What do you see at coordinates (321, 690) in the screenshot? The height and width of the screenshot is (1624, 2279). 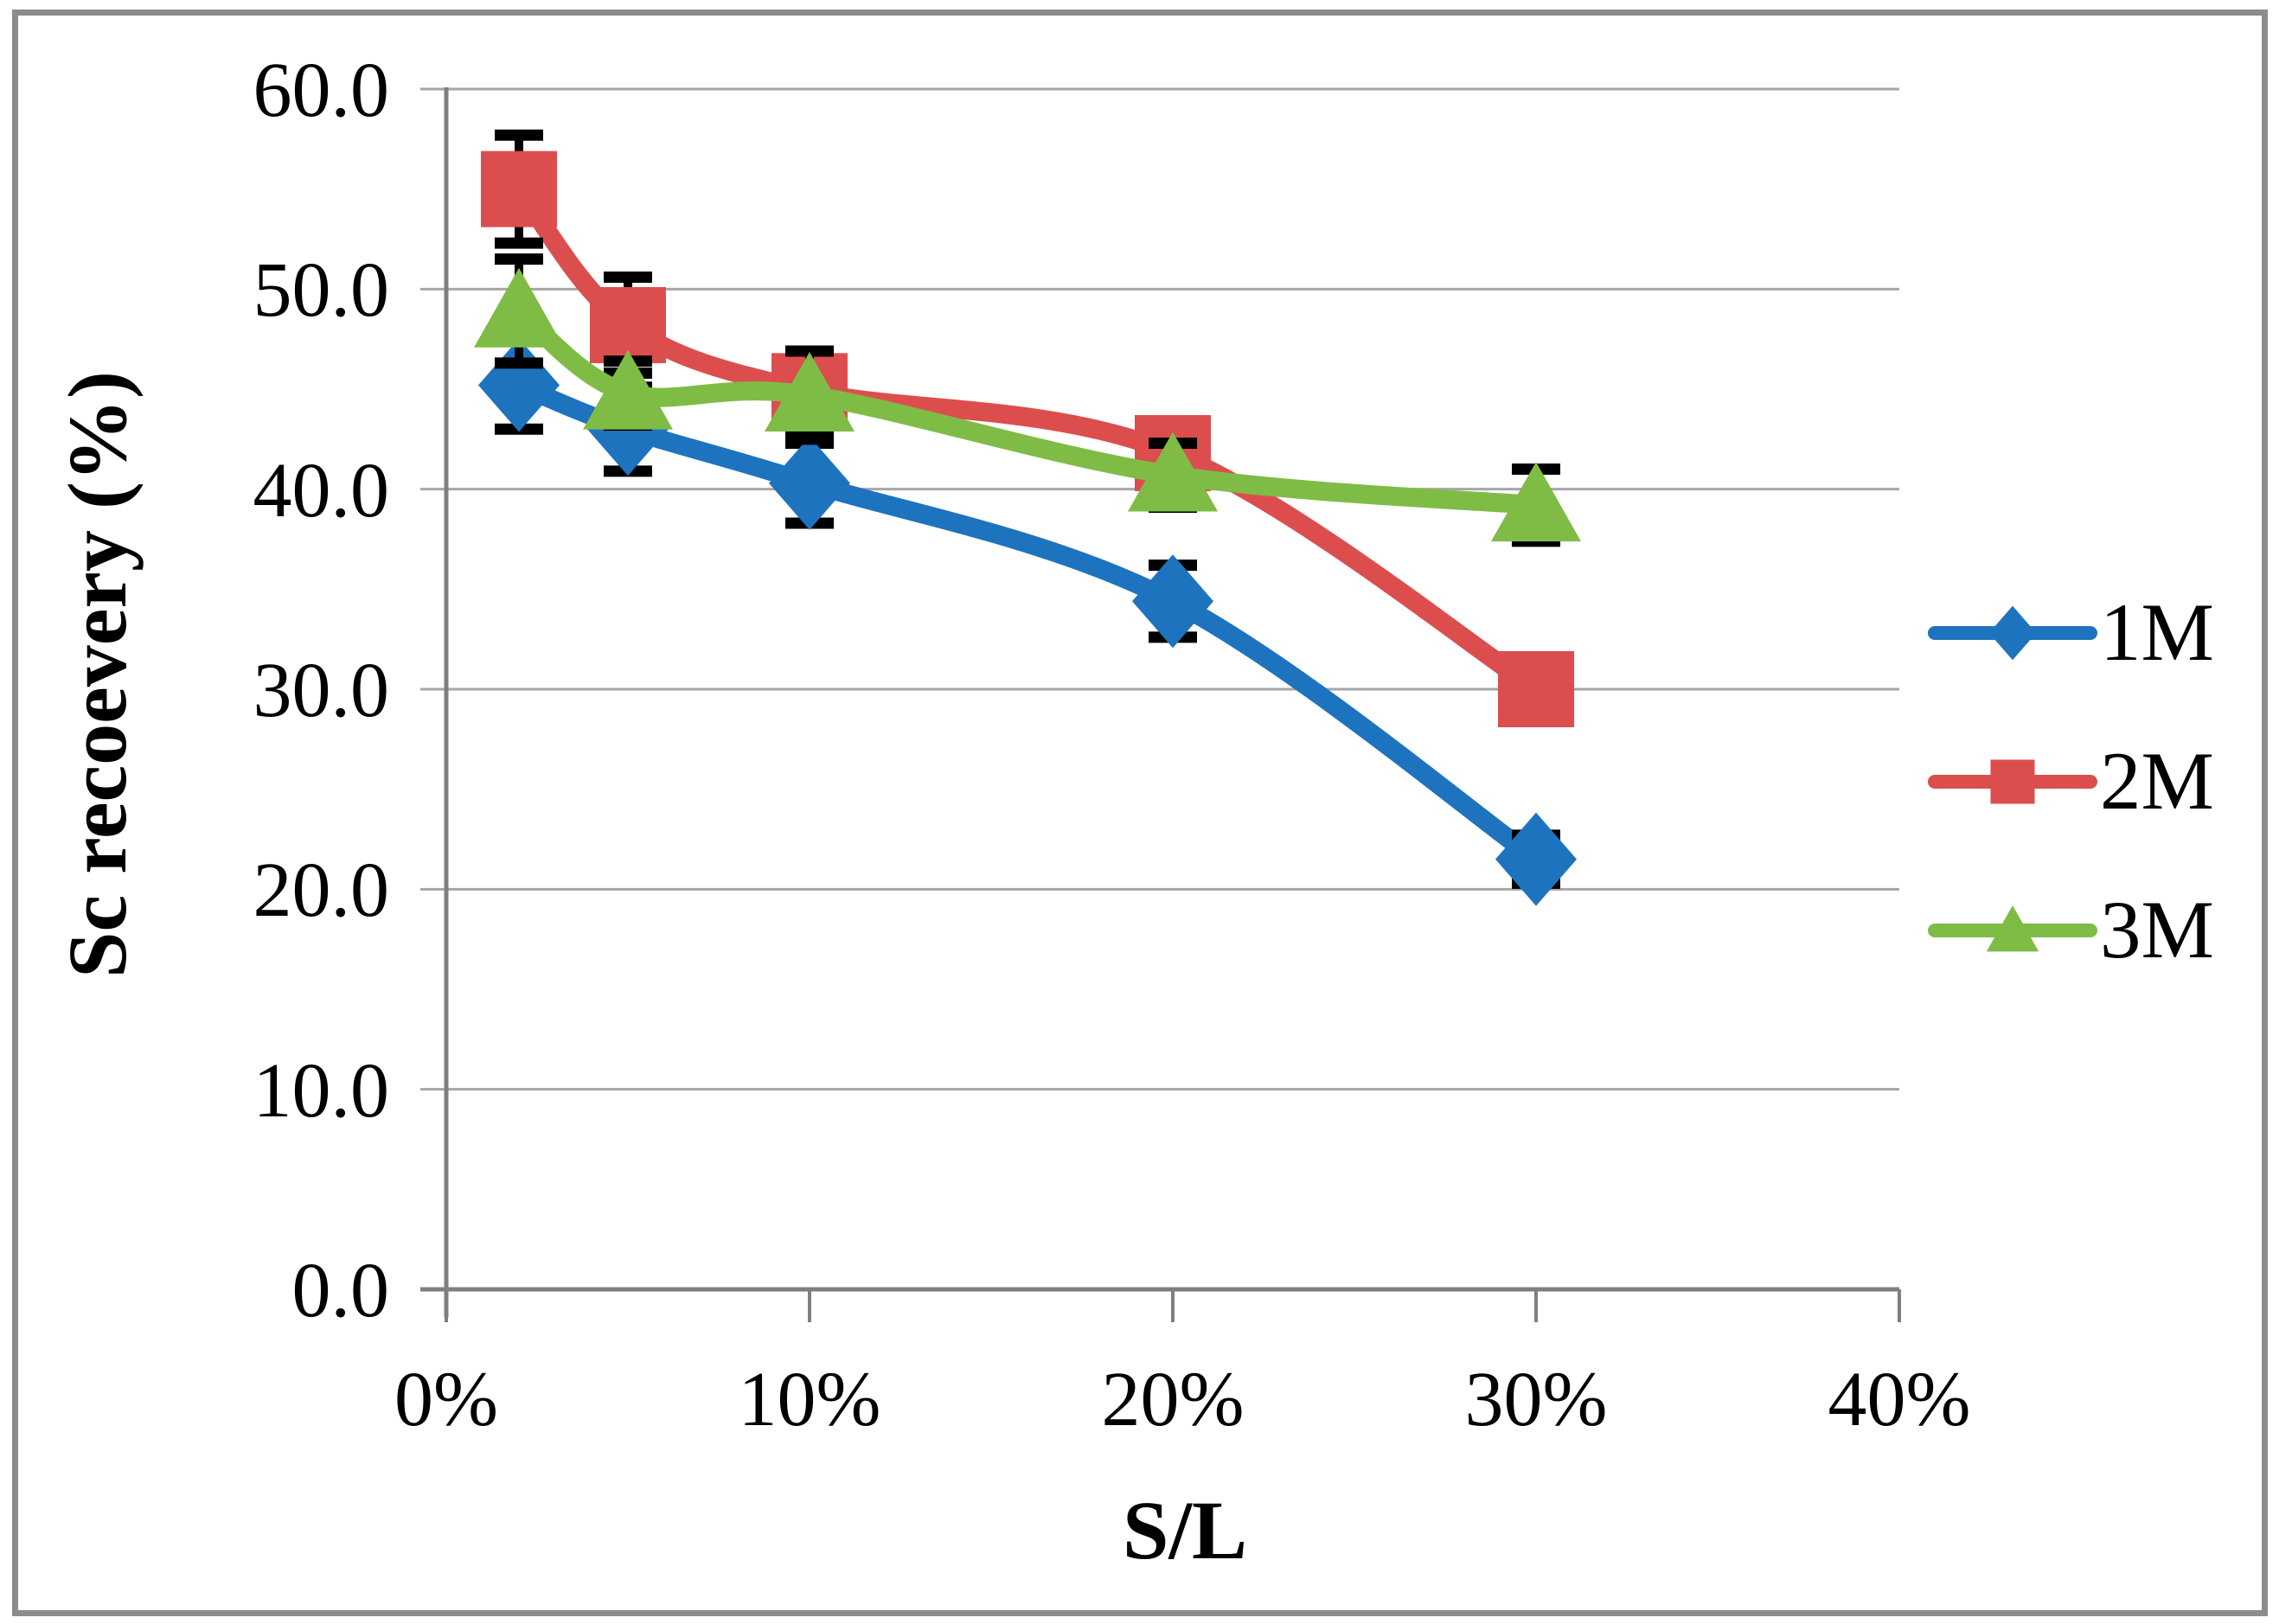 I see `y-tick-label: 30.0` at bounding box center [321, 690].